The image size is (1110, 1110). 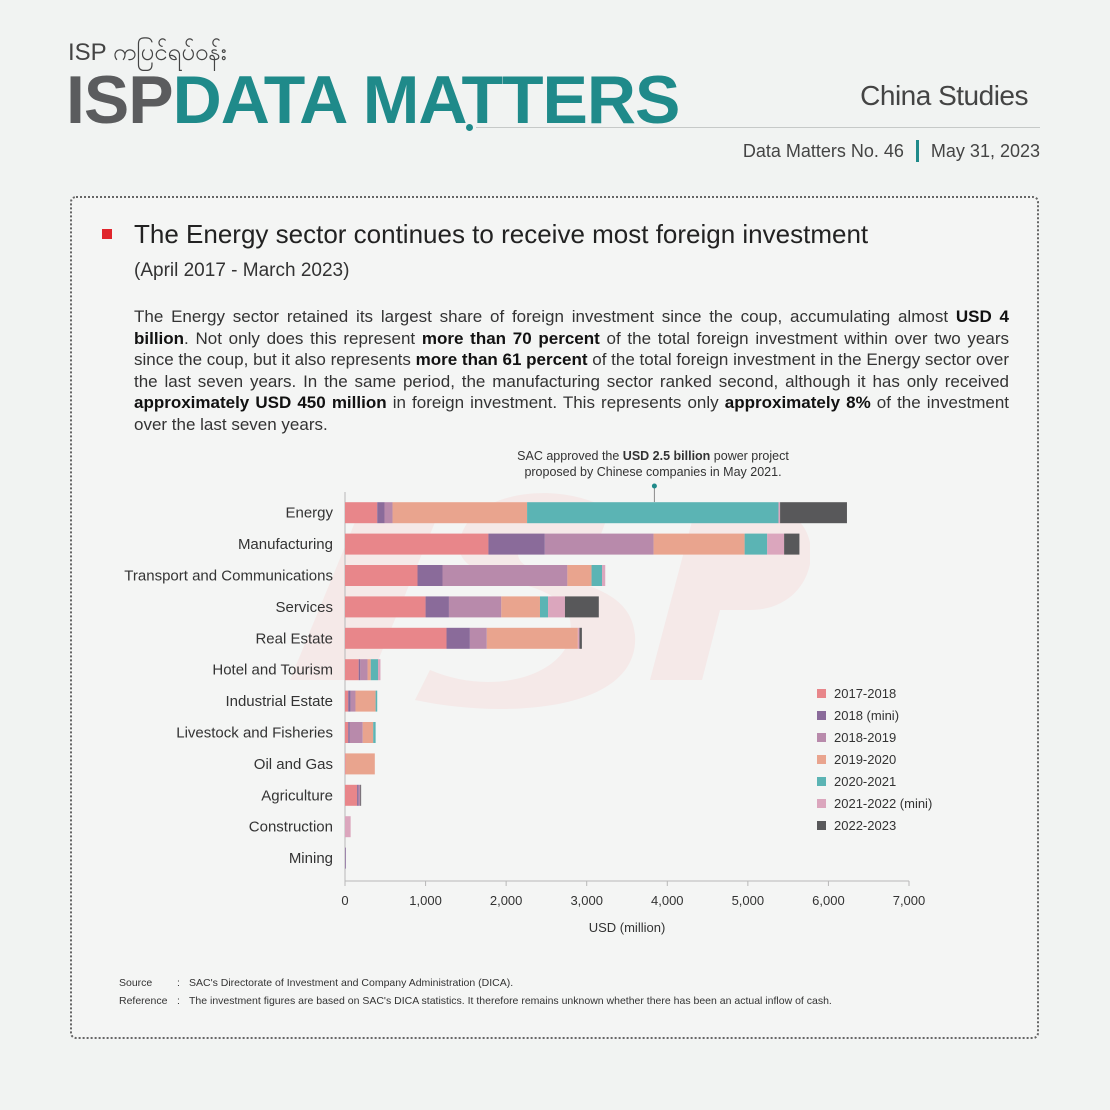 I want to click on category-label: Agriculture, so click(x=297, y=795).